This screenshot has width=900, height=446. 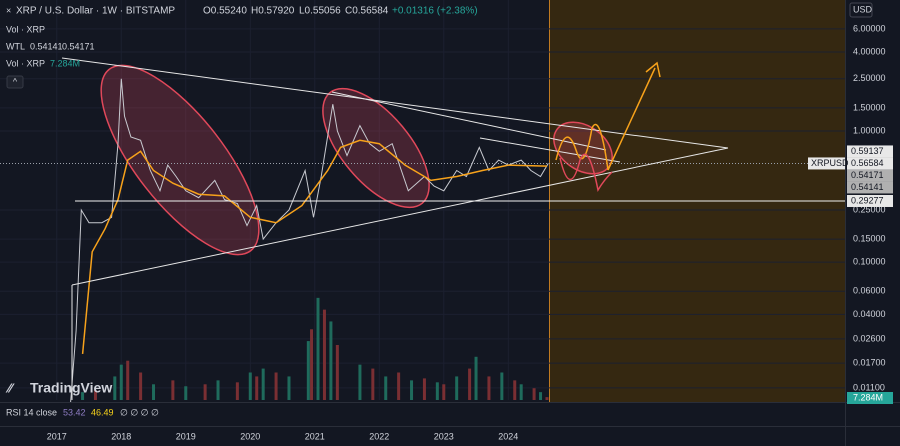 What do you see at coordinates (273, 11) in the screenshot?
I see `ohlc-high: H0.57920` at bounding box center [273, 11].